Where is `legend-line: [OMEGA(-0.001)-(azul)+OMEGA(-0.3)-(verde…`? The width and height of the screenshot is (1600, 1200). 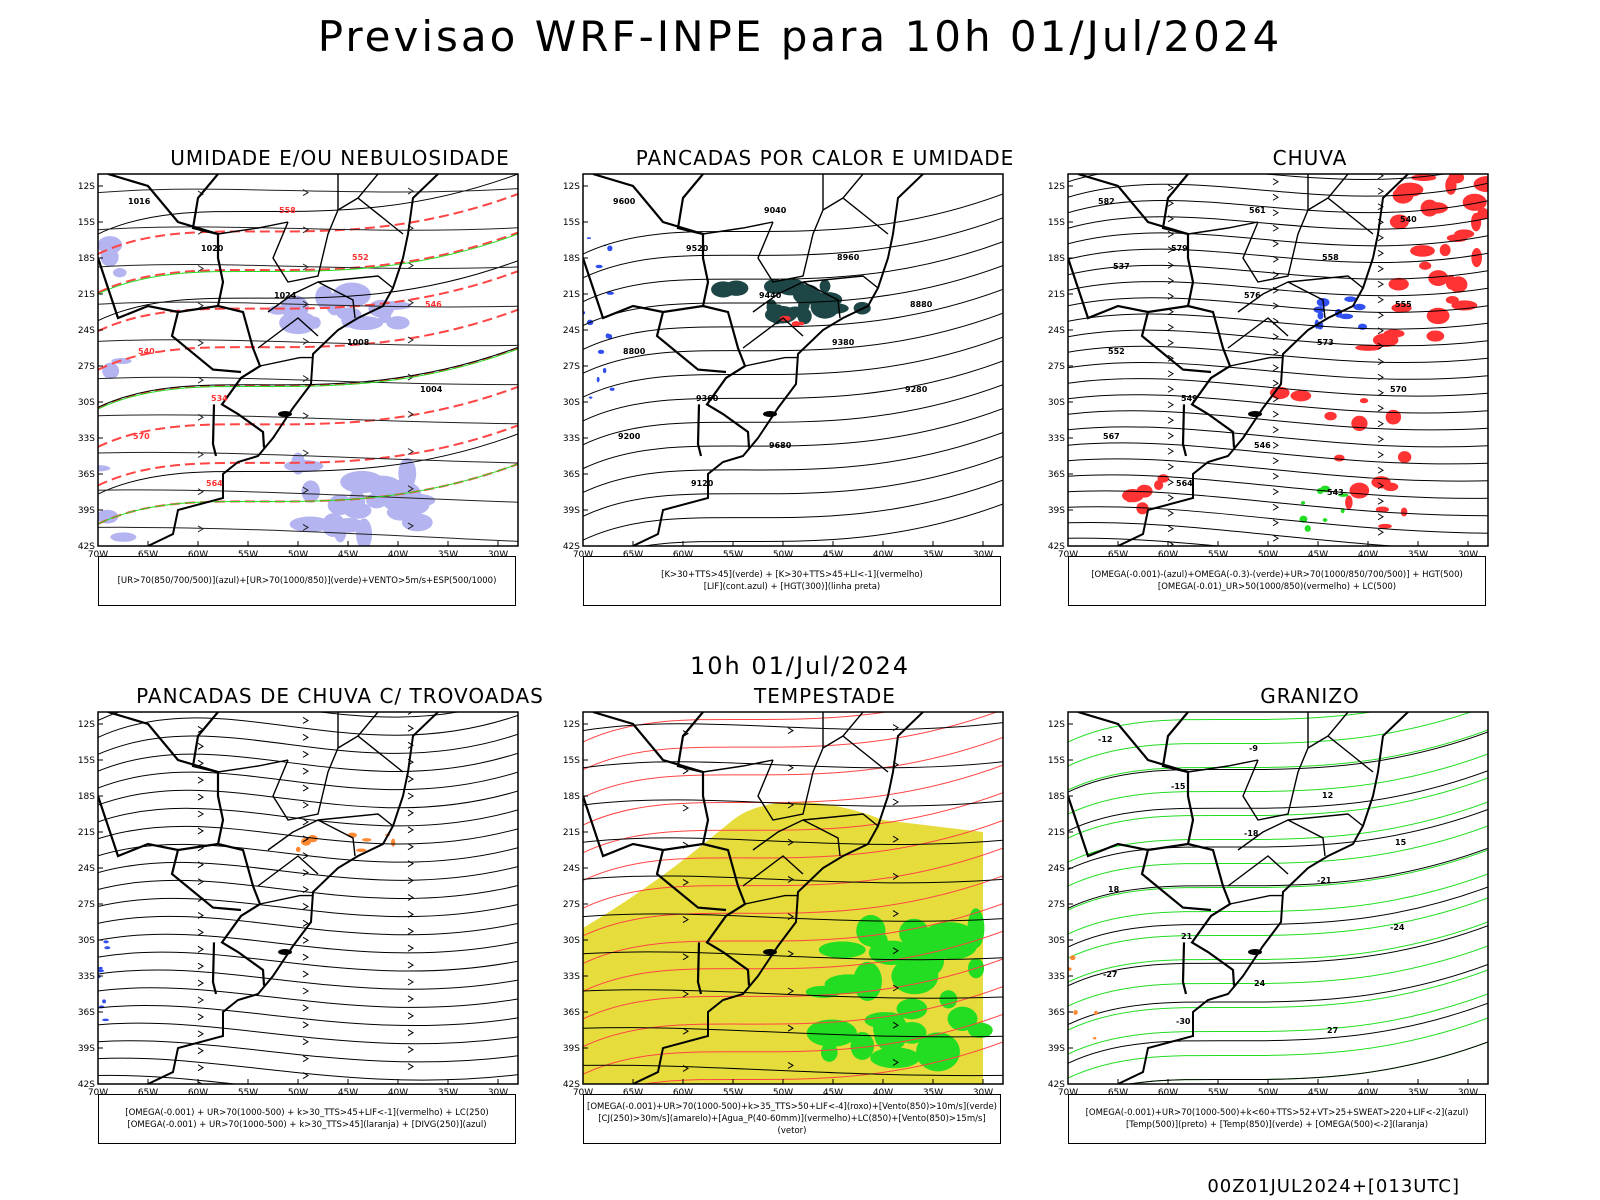
legend-line: [OMEGA(-0.001)-(azul)+OMEGA(-0.3)-(verde… is located at coordinates (1277, 575).